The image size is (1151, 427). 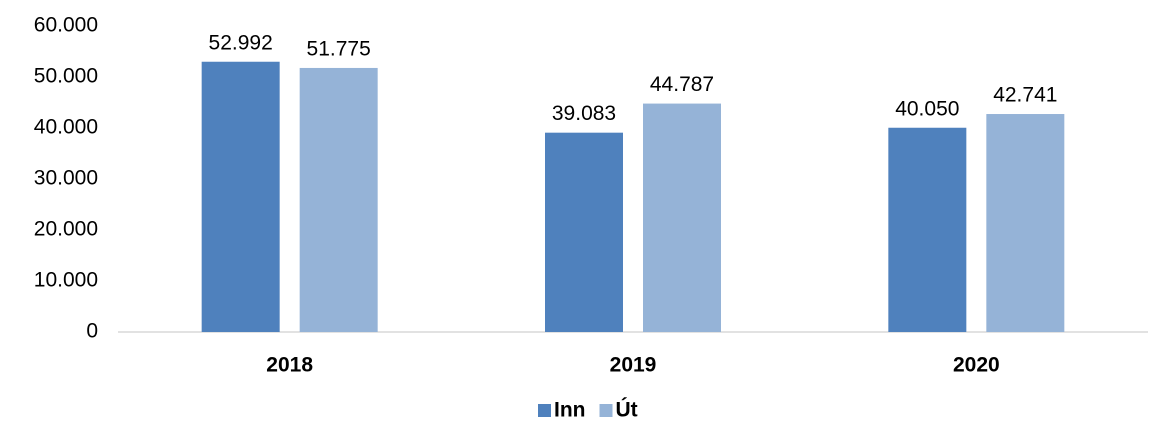 What do you see at coordinates (927, 108) in the screenshot?
I see `value-label: 40.050` at bounding box center [927, 108].